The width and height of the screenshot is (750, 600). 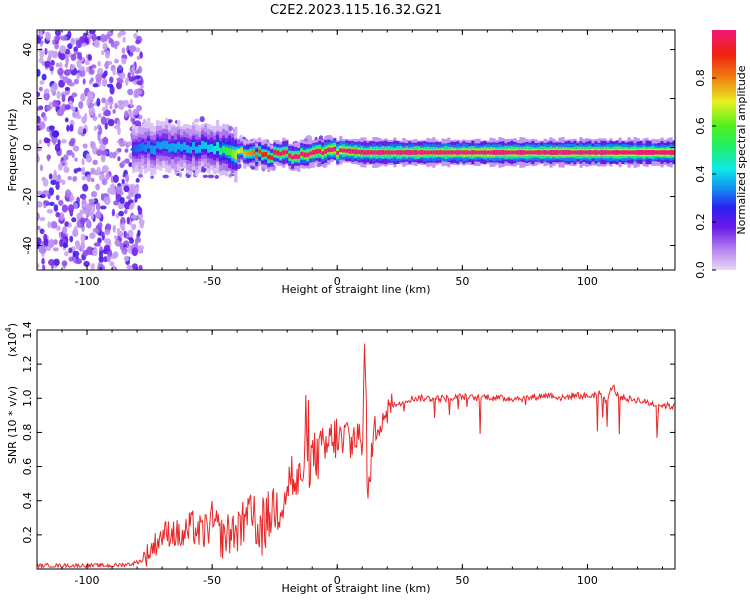 What do you see at coordinates (212, 580) in the screenshot?
I see `x-tick-label: -50` at bounding box center [212, 580].